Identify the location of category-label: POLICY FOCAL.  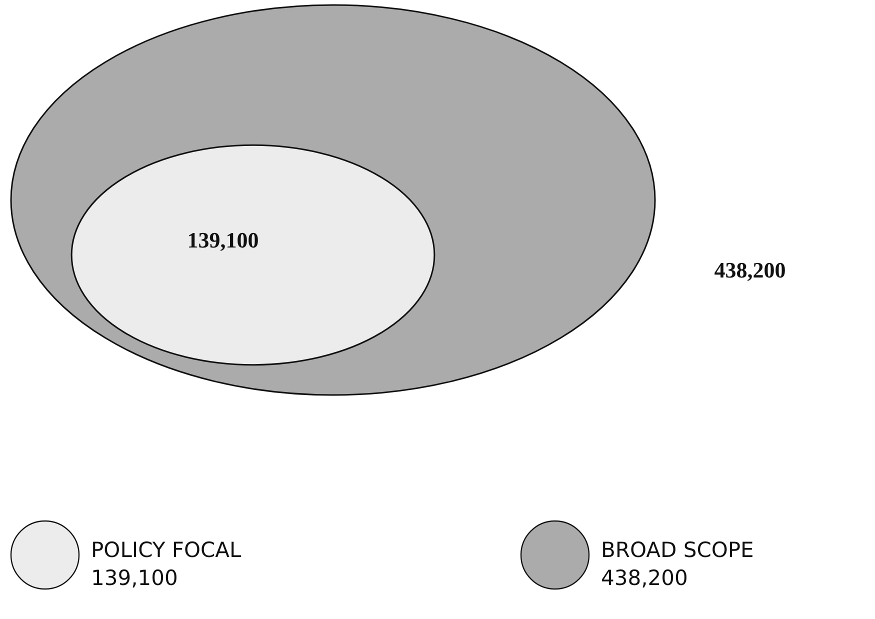
(166, 550).